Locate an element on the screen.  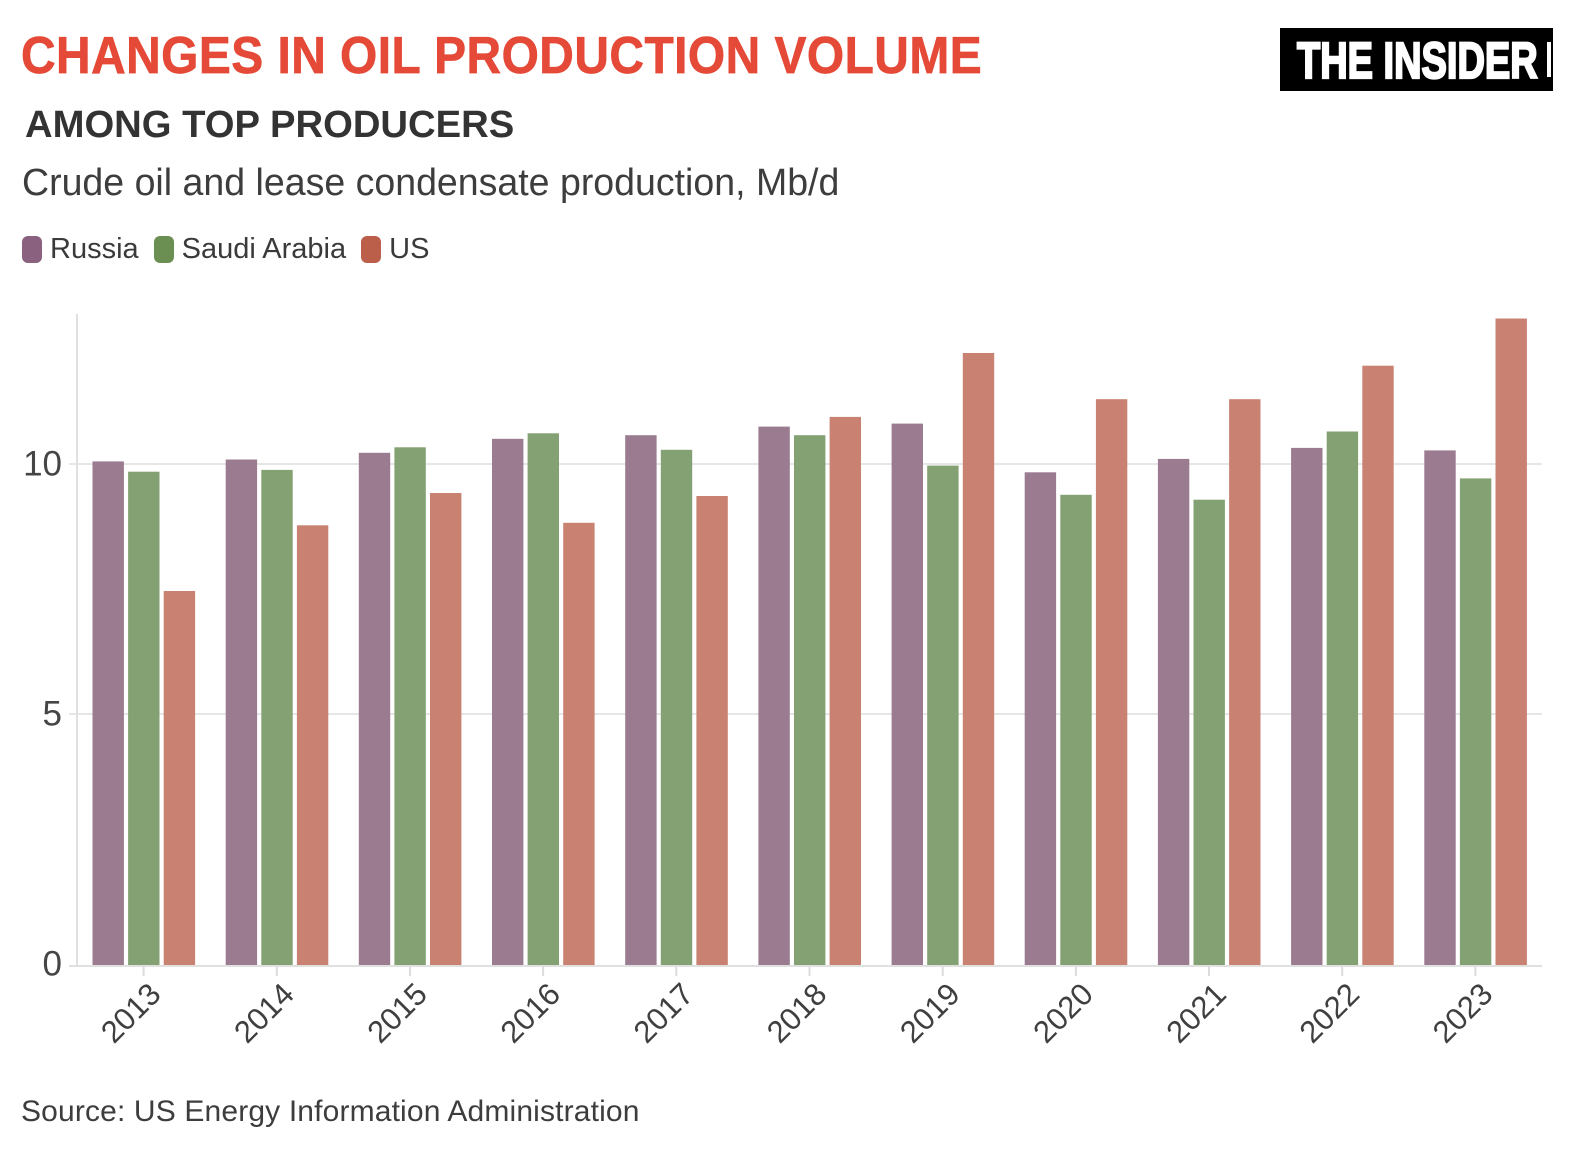
svg-text: 2022 is located at coordinates (1330, 1013).